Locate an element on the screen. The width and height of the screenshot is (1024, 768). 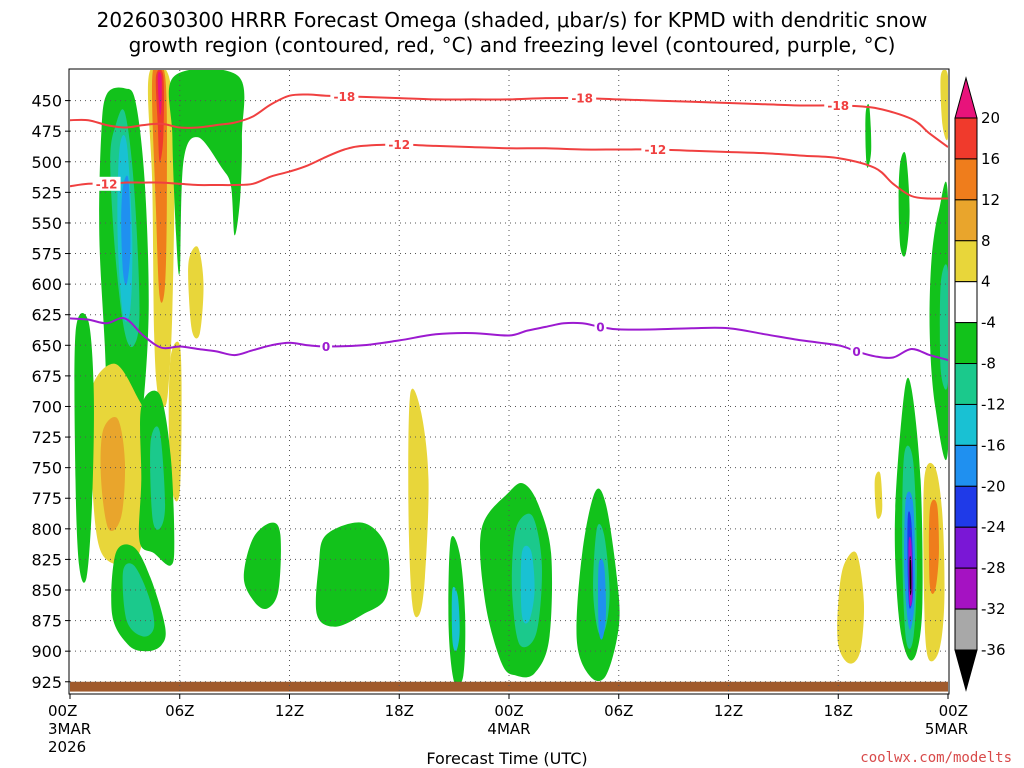
omega-region-cyan-20z is located at coordinates (455, 619).